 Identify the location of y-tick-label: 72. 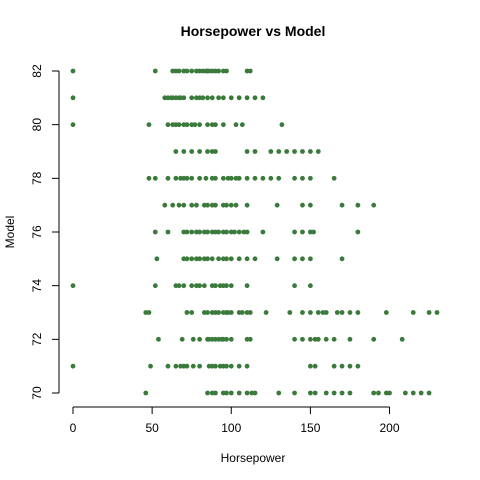
(37, 339).